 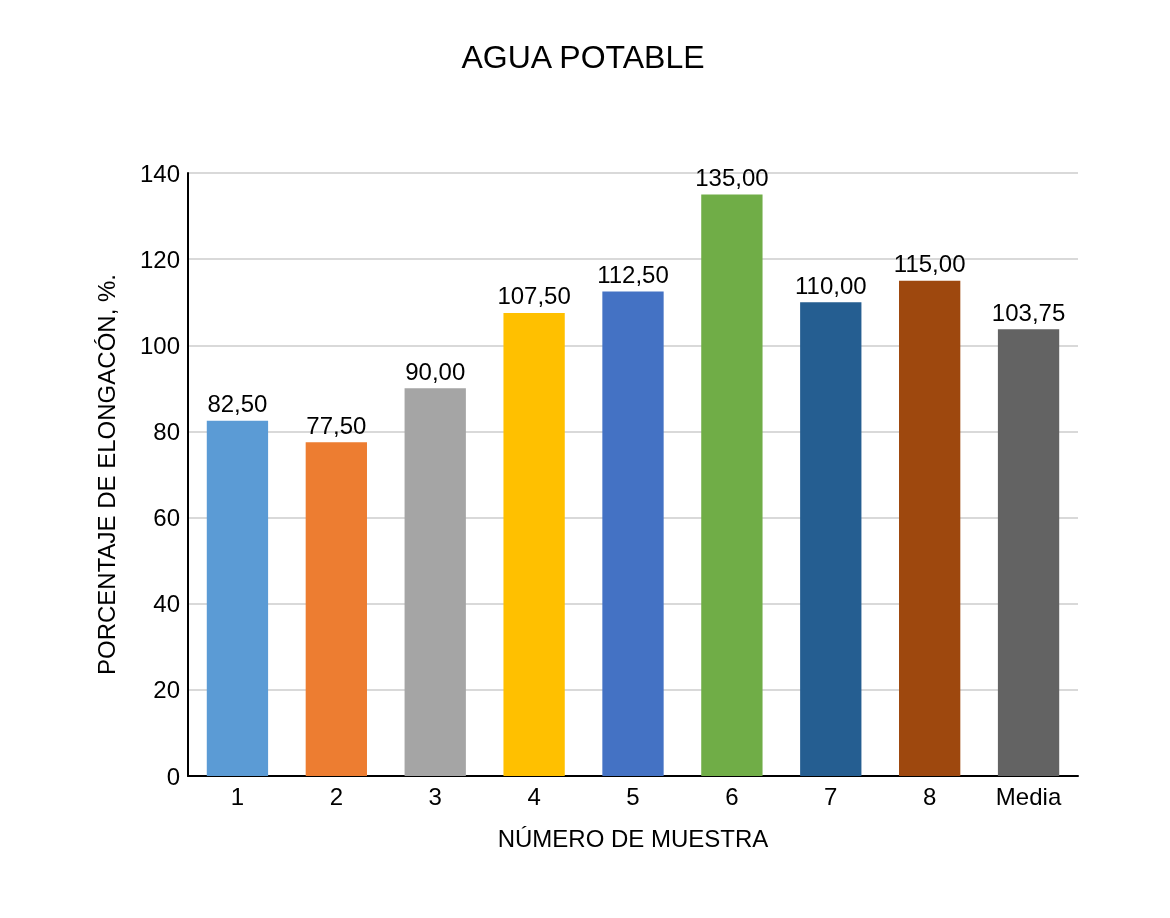 I want to click on y-tick-label: 120, so click(x=159, y=259).